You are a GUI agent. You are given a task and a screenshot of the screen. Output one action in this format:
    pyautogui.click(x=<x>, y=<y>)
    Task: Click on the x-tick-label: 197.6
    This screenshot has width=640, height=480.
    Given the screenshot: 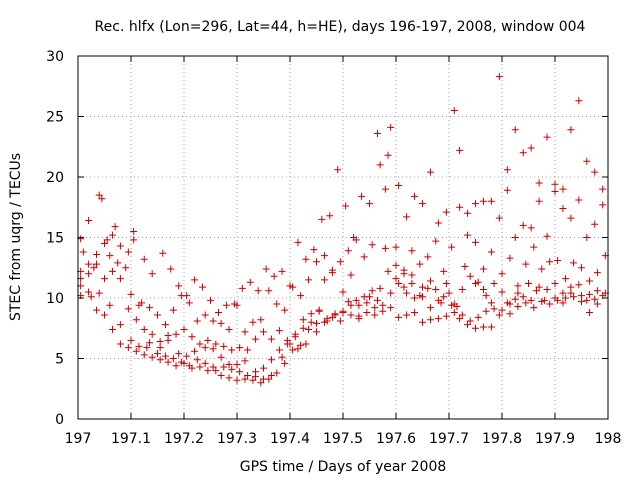 What is the action you would take?
    pyautogui.click(x=396, y=439)
    